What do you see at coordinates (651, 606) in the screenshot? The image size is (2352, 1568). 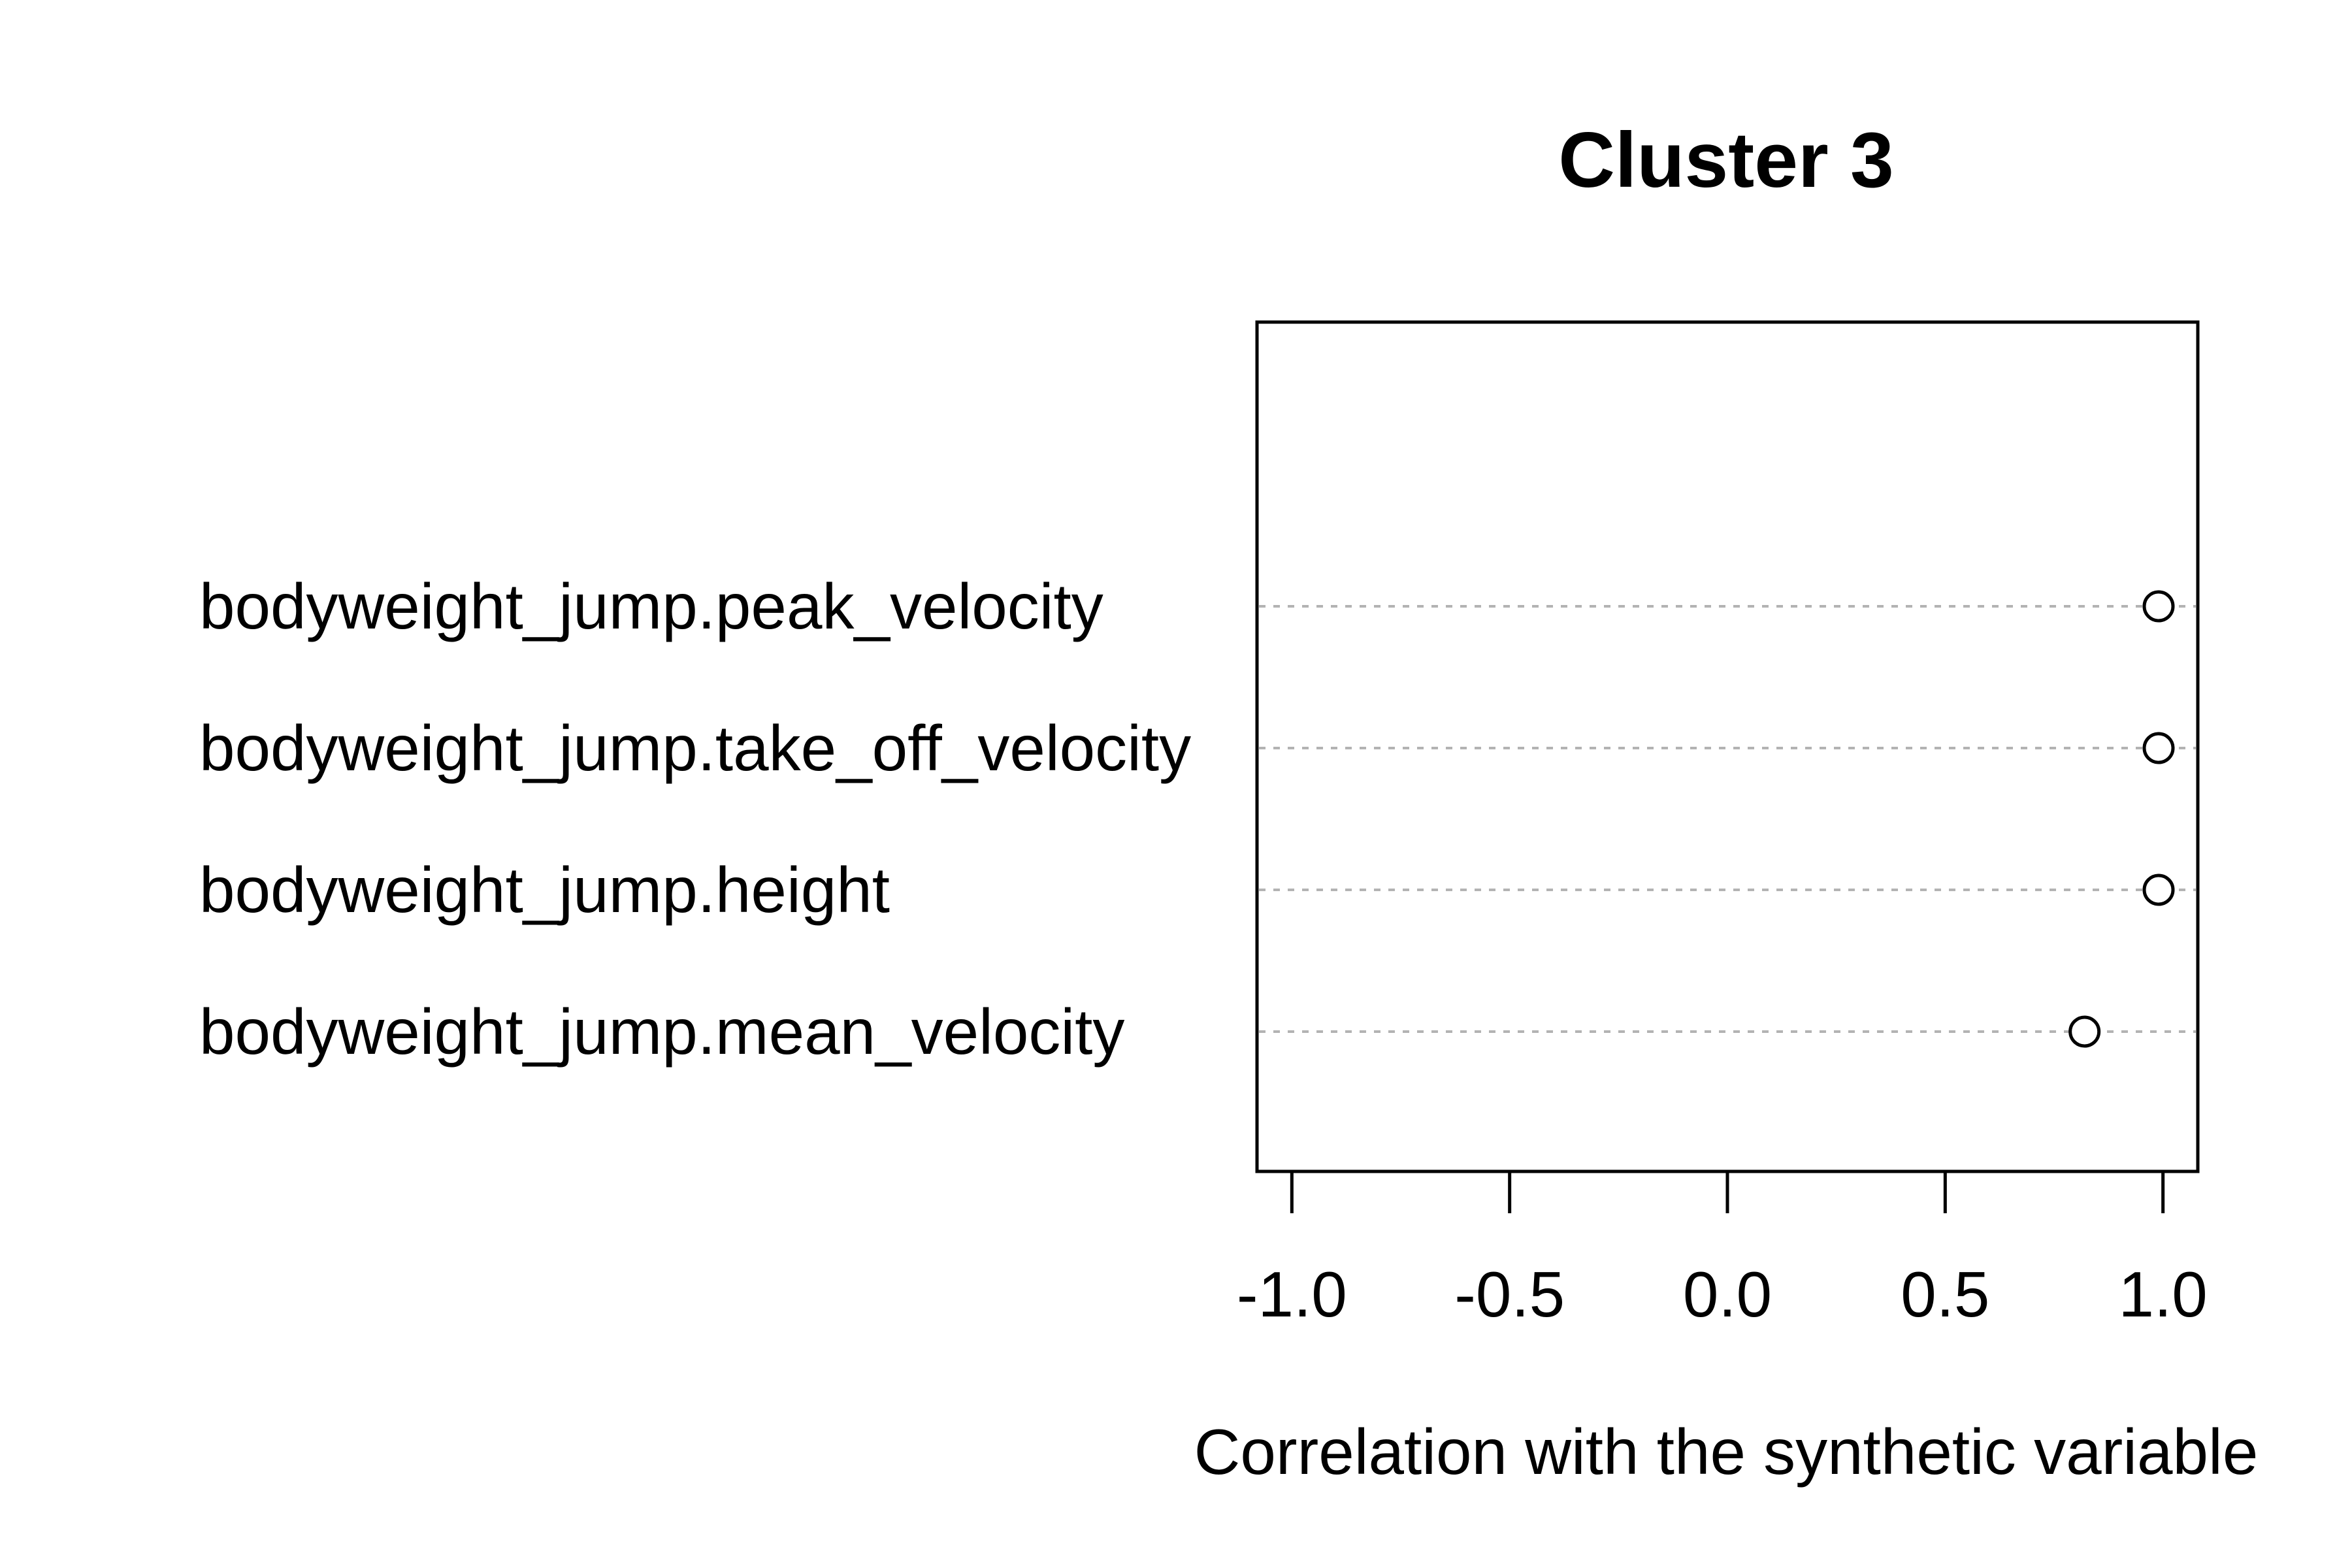 I see `category-label: bodyweight_jump.peak_velocity` at bounding box center [651, 606].